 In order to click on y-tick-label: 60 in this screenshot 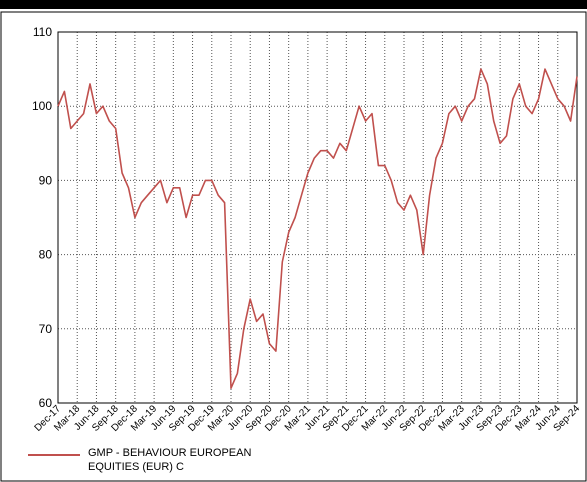, I will do `click(46, 403)`.